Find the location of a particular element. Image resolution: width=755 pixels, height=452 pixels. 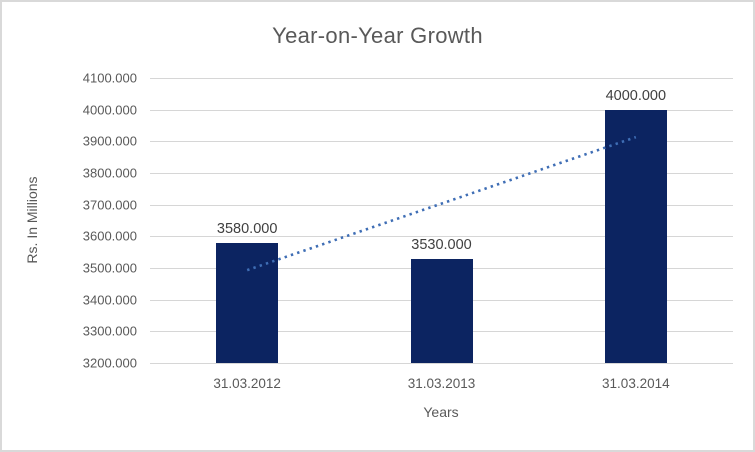

y-tick-label: 3800.000 is located at coordinates (109, 173).